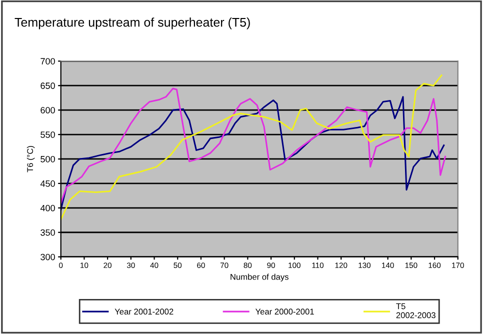 This screenshot has height=334, width=483. Describe the element at coordinates (47, 85) in the screenshot. I see `y-tick-label: 650` at that location.